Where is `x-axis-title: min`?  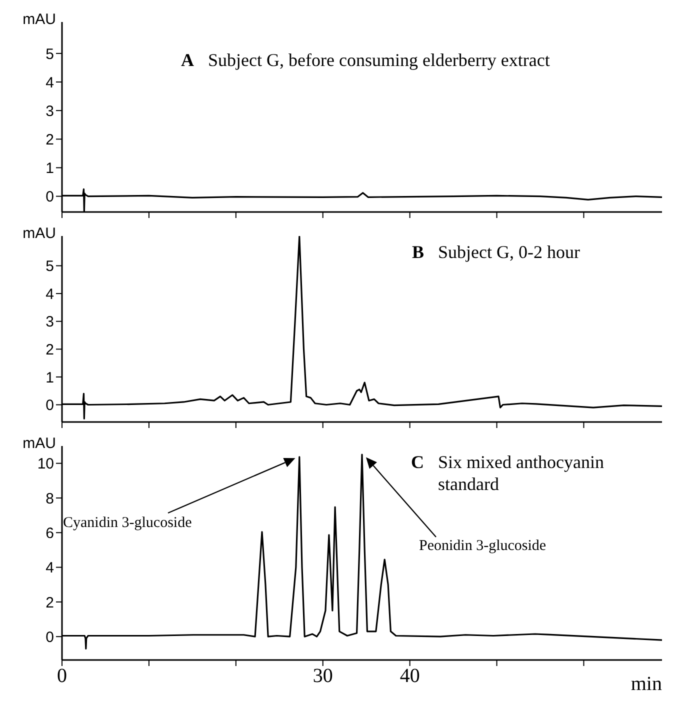
x-axis-title: min is located at coordinates (646, 684).